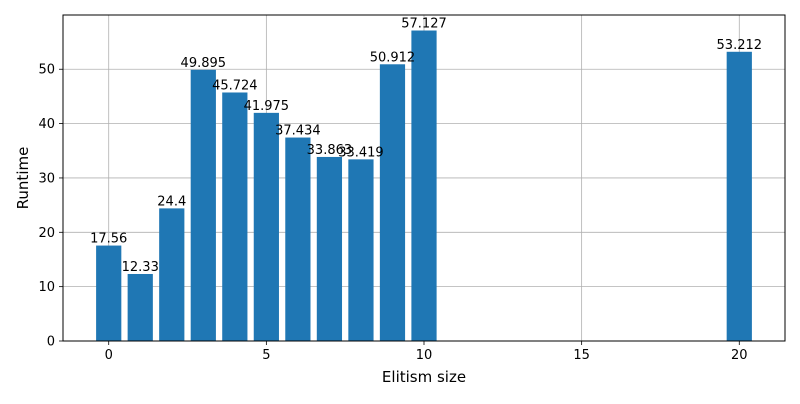  What do you see at coordinates (424, 24) in the screenshot?
I see `data-label: 57.127` at bounding box center [424, 24].